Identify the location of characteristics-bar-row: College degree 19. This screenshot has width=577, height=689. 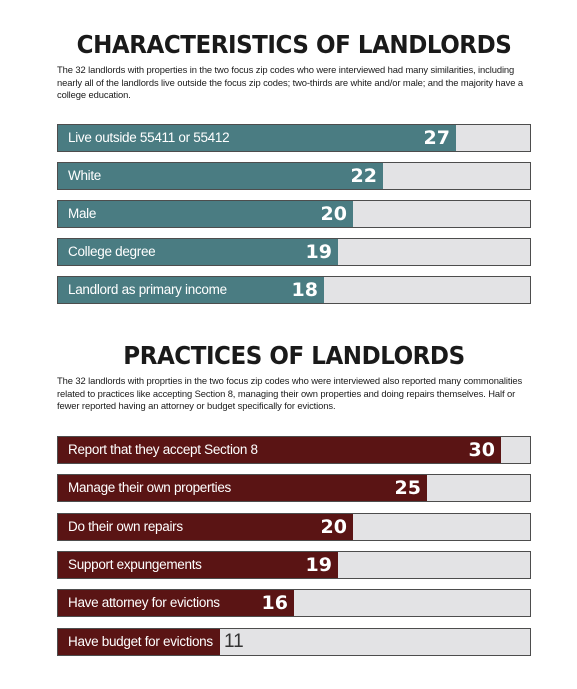
(294, 252).